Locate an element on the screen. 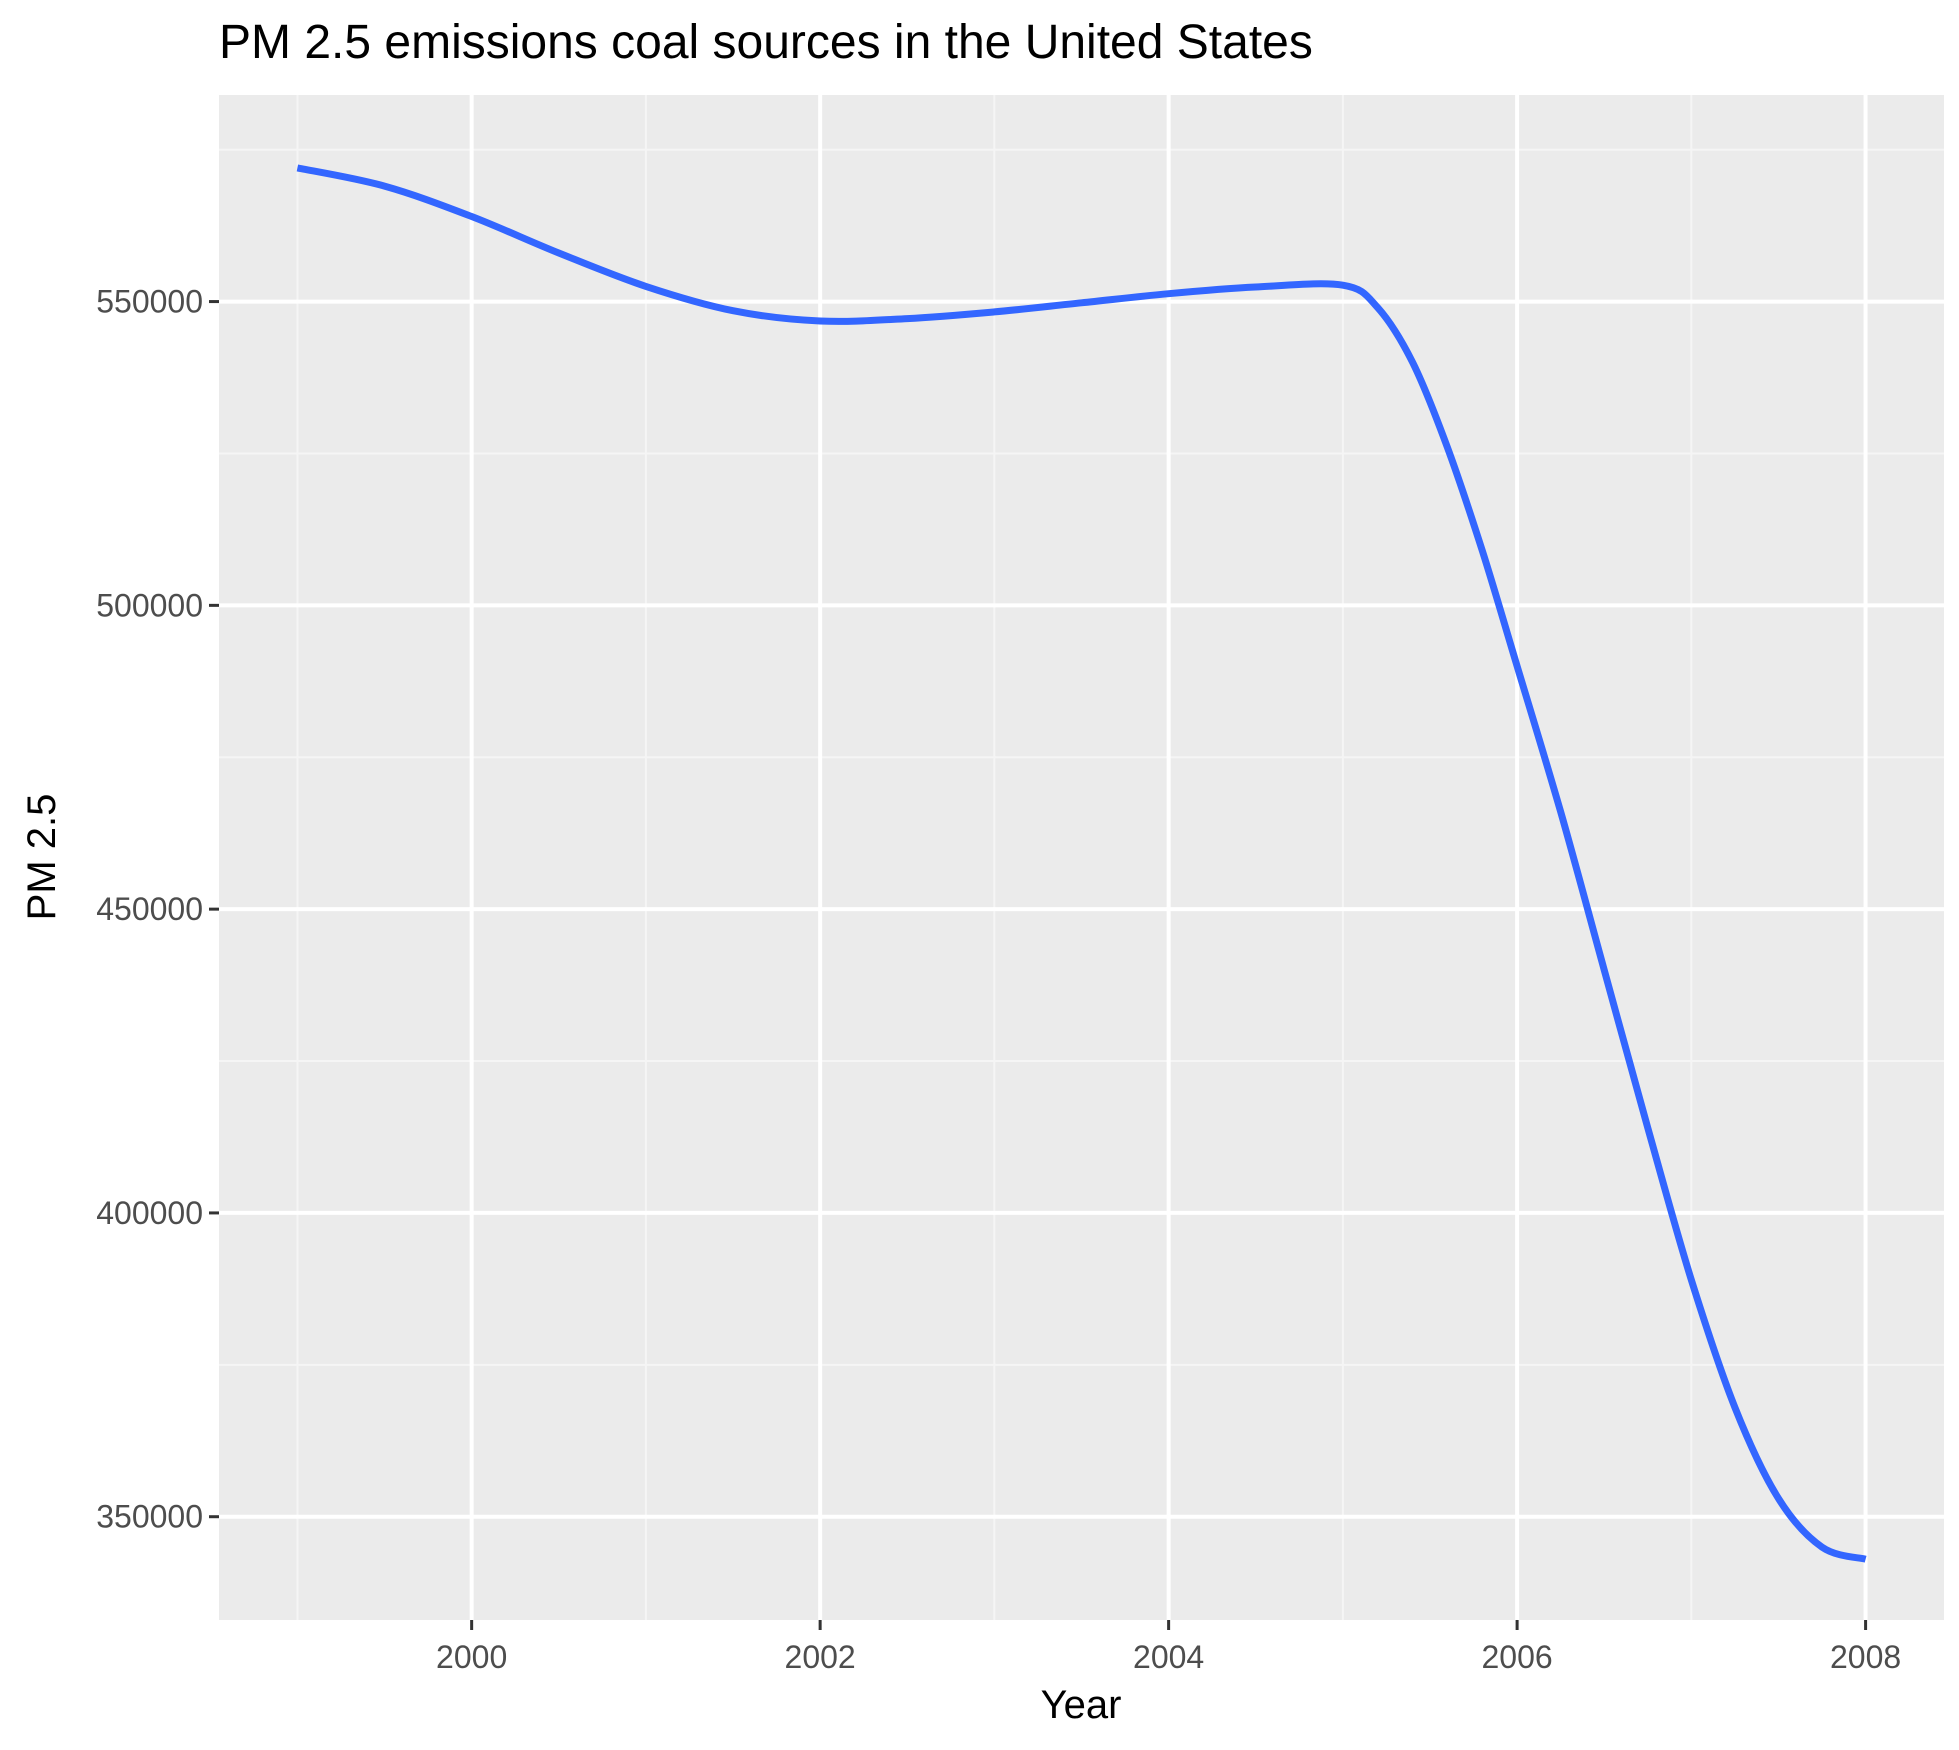  y-axis-title: PM 2.5 is located at coordinates (42, 857).